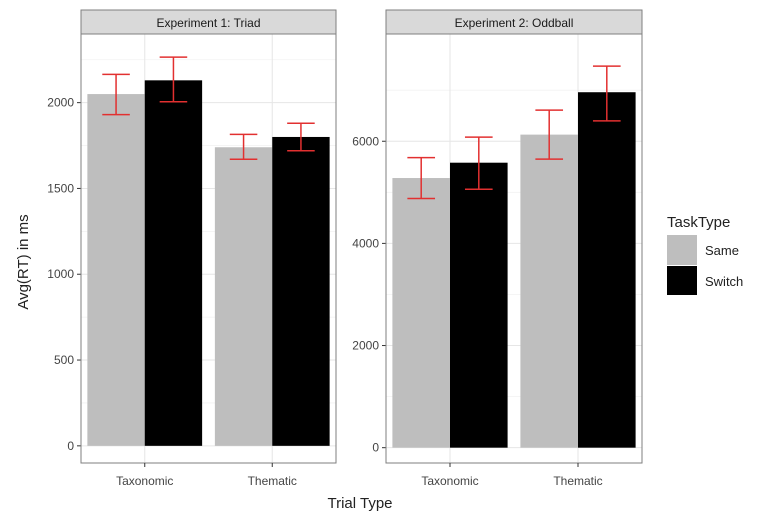 Image resolution: width=758 pixels, height=520 pixels. Describe the element at coordinates (682, 250) in the screenshot. I see `legend-key-same` at that location.